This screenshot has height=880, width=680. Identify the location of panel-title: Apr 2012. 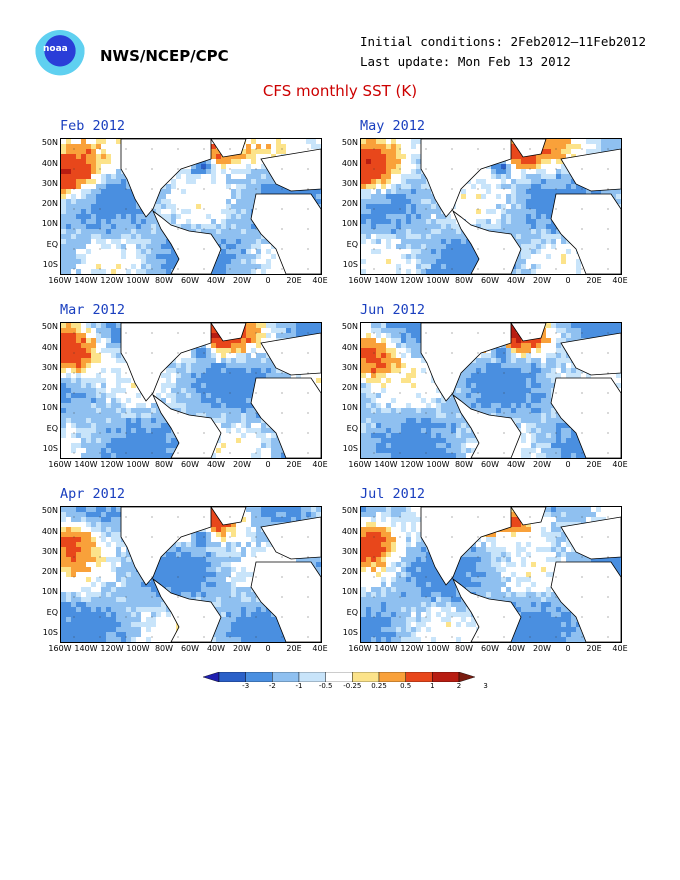
(93, 494).